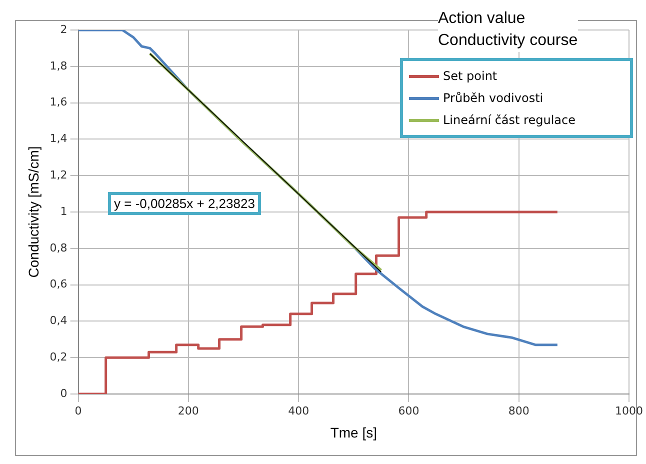  What do you see at coordinates (59, 102) in the screenshot?
I see `y-tick-label: 1,6` at bounding box center [59, 102].